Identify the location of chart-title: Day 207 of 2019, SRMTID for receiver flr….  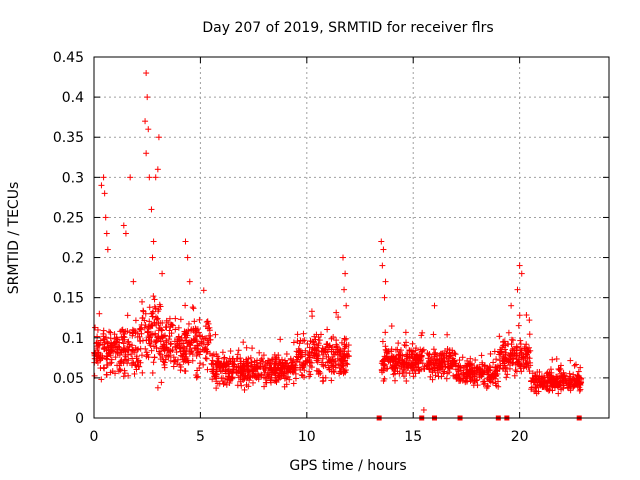
(347, 28).